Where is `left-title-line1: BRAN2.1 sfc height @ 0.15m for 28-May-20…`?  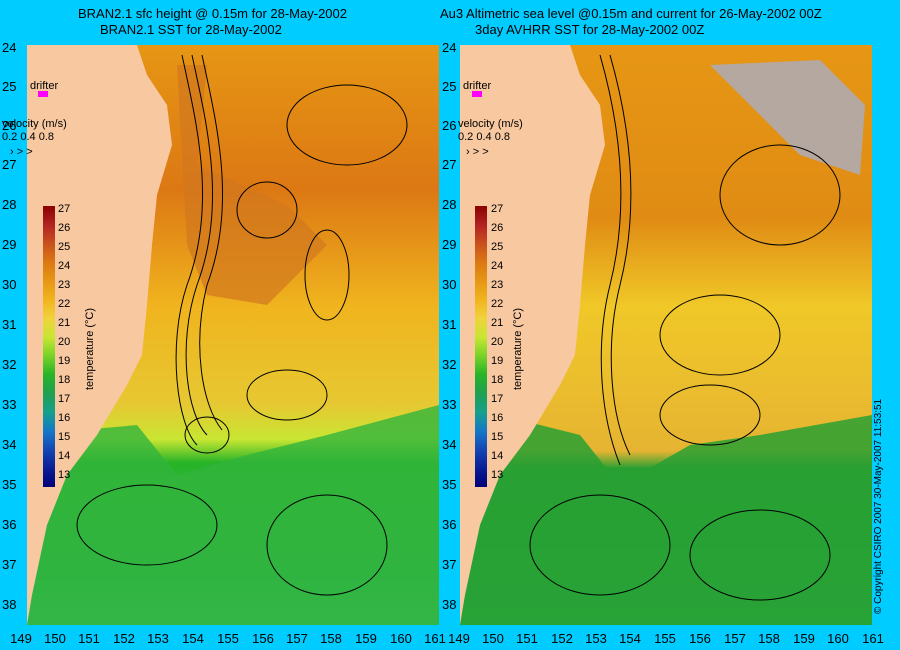 left-title-line1: BRAN2.1 sfc height @ 0.15m for 28-May-20… is located at coordinates (212, 13).